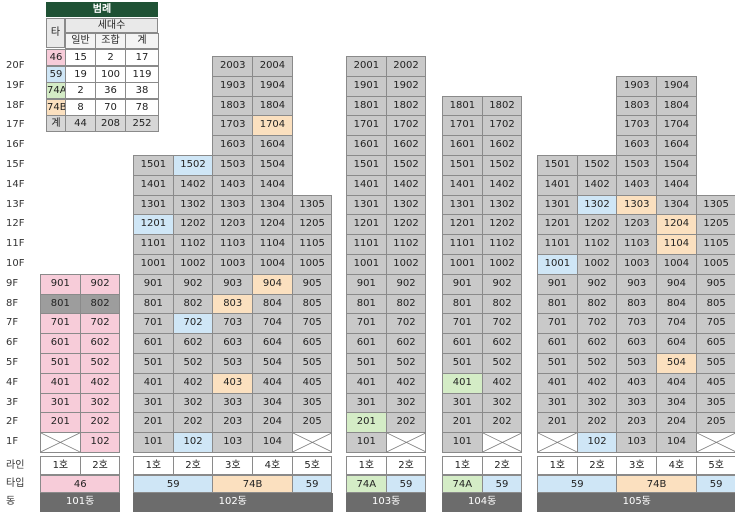 The height and width of the screenshot is (512, 735). What do you see at coordinates (233, 66) in the screenshot?
I see `unit-cell: 2003` at bounding box center [233, 66].